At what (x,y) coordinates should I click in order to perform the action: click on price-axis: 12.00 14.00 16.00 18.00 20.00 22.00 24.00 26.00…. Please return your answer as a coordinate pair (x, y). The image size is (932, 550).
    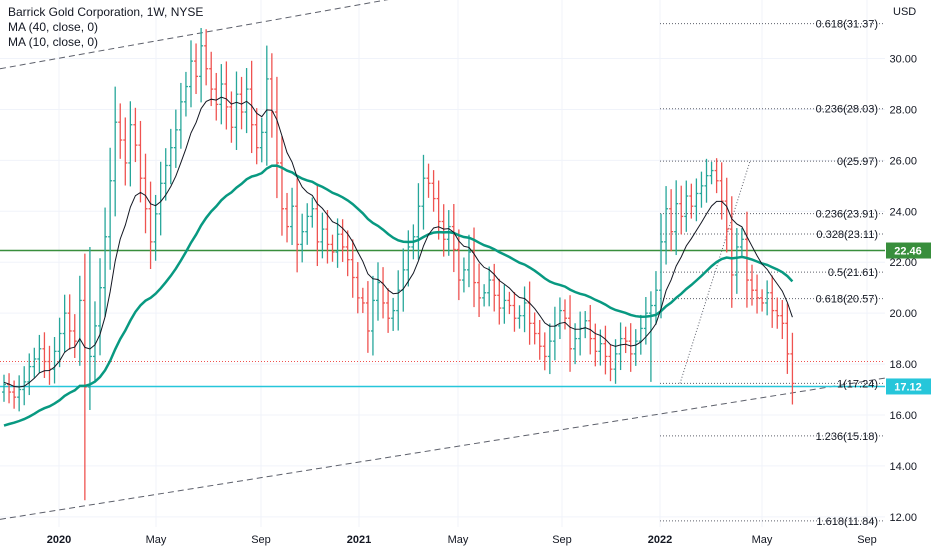
    Looking at the image, I should click on (908, 289).